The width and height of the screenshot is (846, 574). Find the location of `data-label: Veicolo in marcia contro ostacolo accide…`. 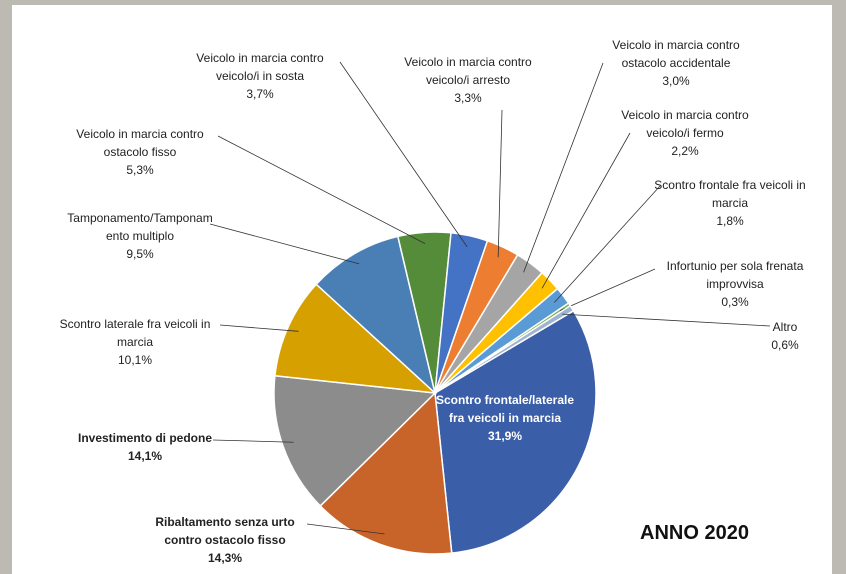

data-label: Veicolo in marcia contro ostacolo accide… is located at coordinates (676, 63).